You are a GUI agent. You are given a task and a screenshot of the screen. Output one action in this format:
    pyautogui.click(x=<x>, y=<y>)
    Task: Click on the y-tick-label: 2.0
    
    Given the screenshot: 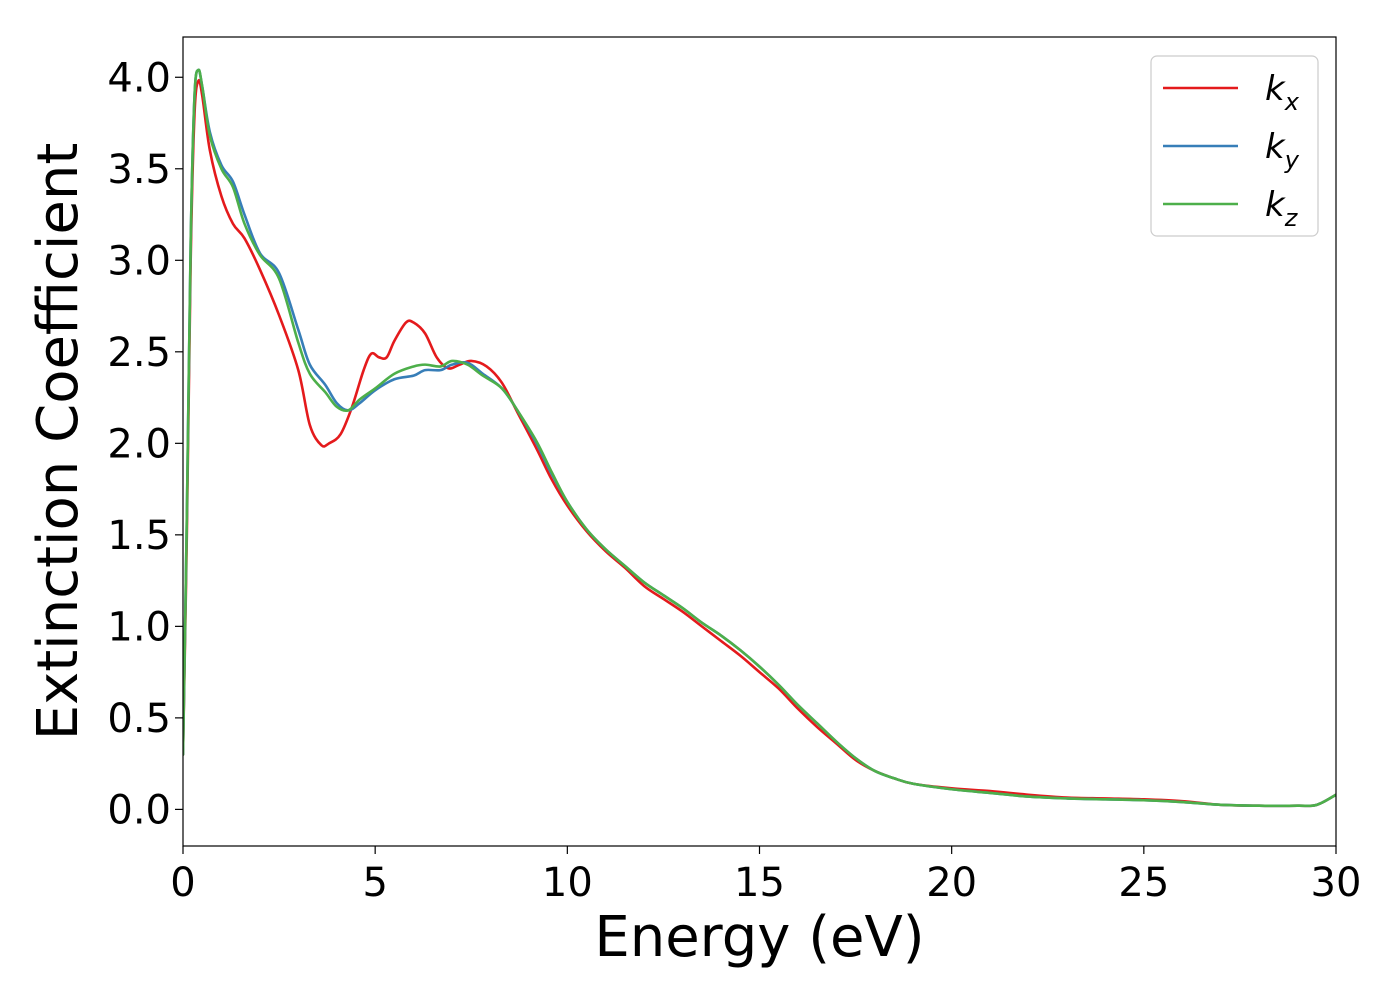 What is the action you would take?
    pyautogui.click(x=139, y=444)
    